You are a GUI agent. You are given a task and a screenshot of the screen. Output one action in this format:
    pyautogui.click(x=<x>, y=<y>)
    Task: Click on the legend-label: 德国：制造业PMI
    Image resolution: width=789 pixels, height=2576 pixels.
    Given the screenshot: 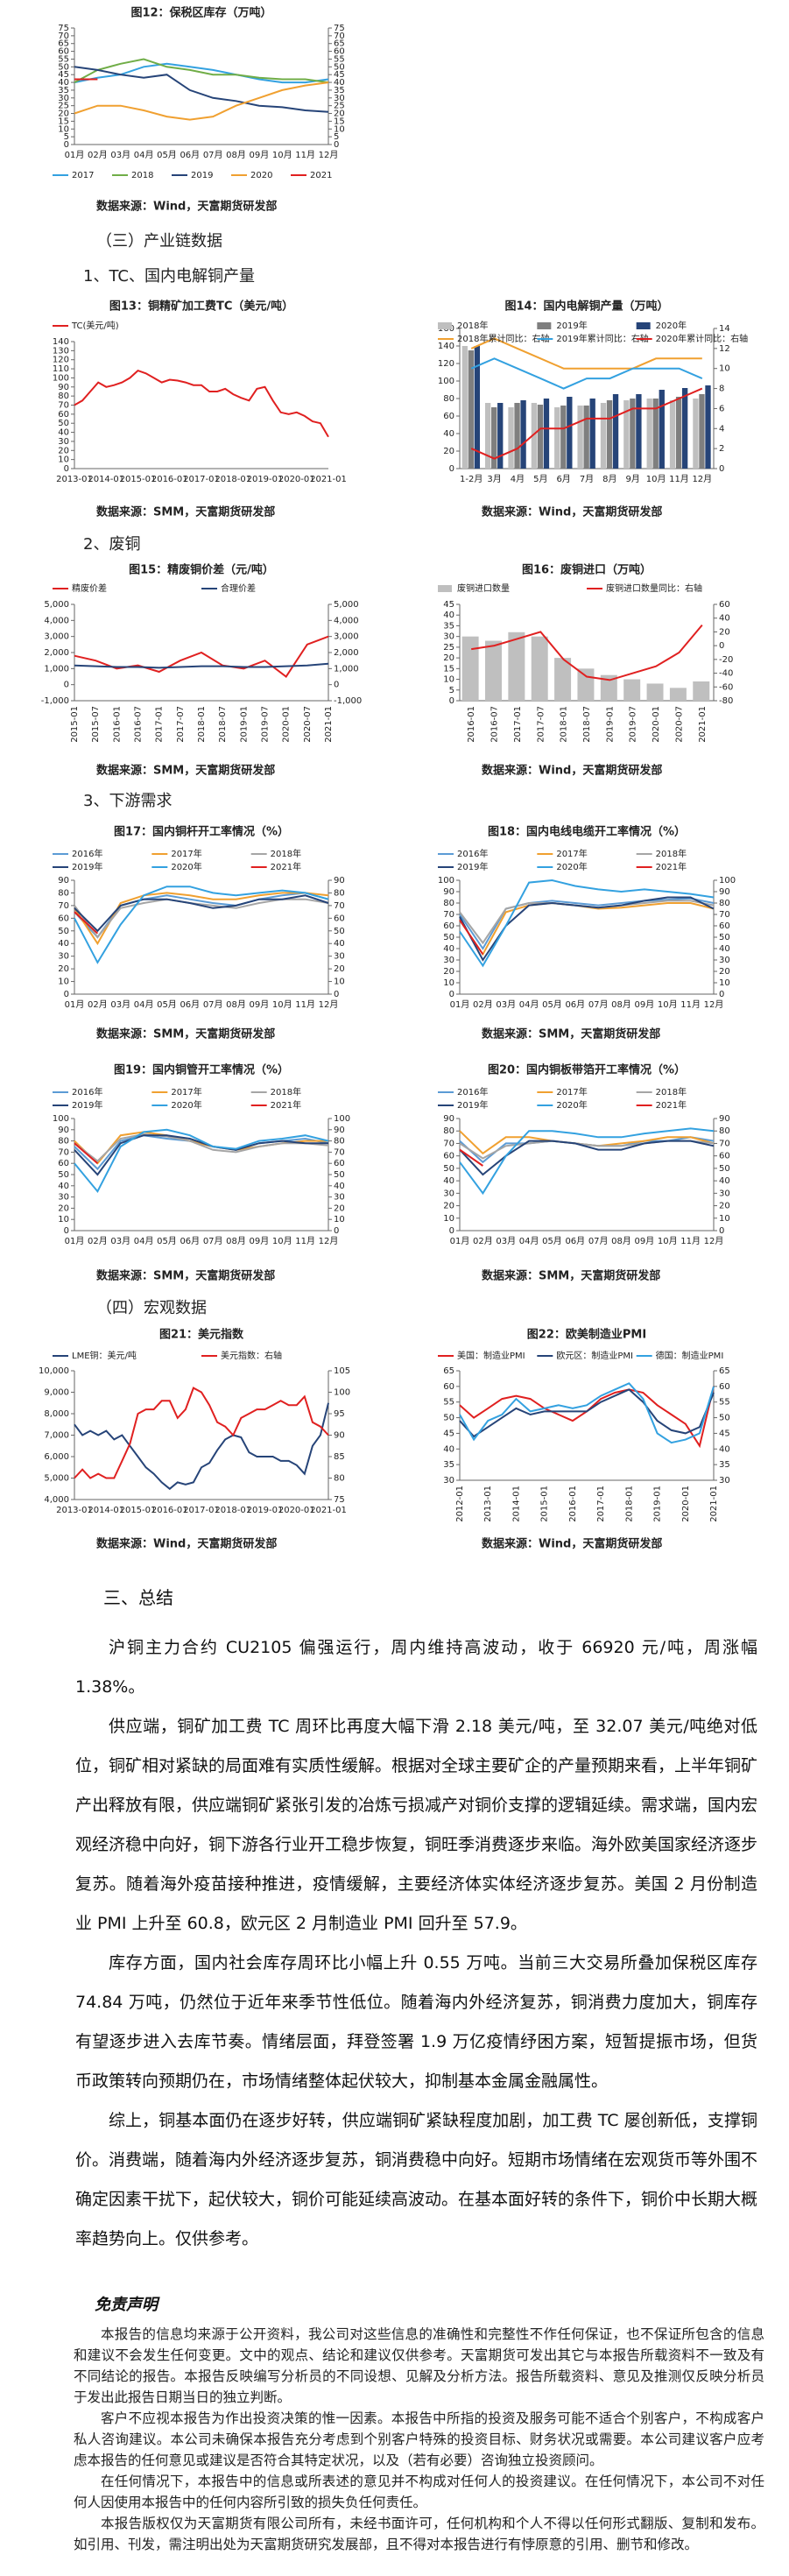 What is the action you would take?
    pyautogui.click(x=690, y=1355)
    